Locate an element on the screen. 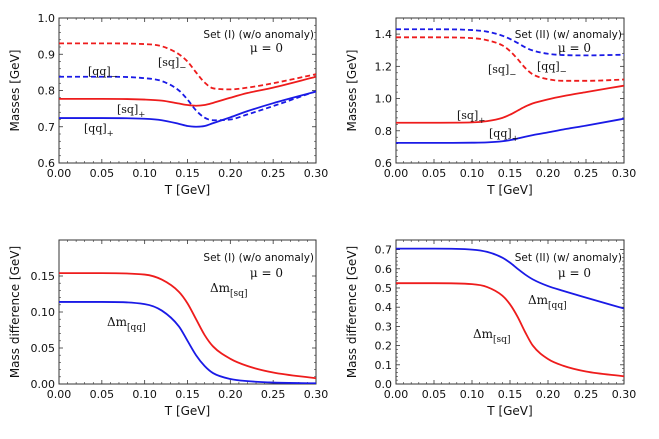 The image size is (659, 439). y-tick-label: 0.7 is located at coordinates (47, 127).